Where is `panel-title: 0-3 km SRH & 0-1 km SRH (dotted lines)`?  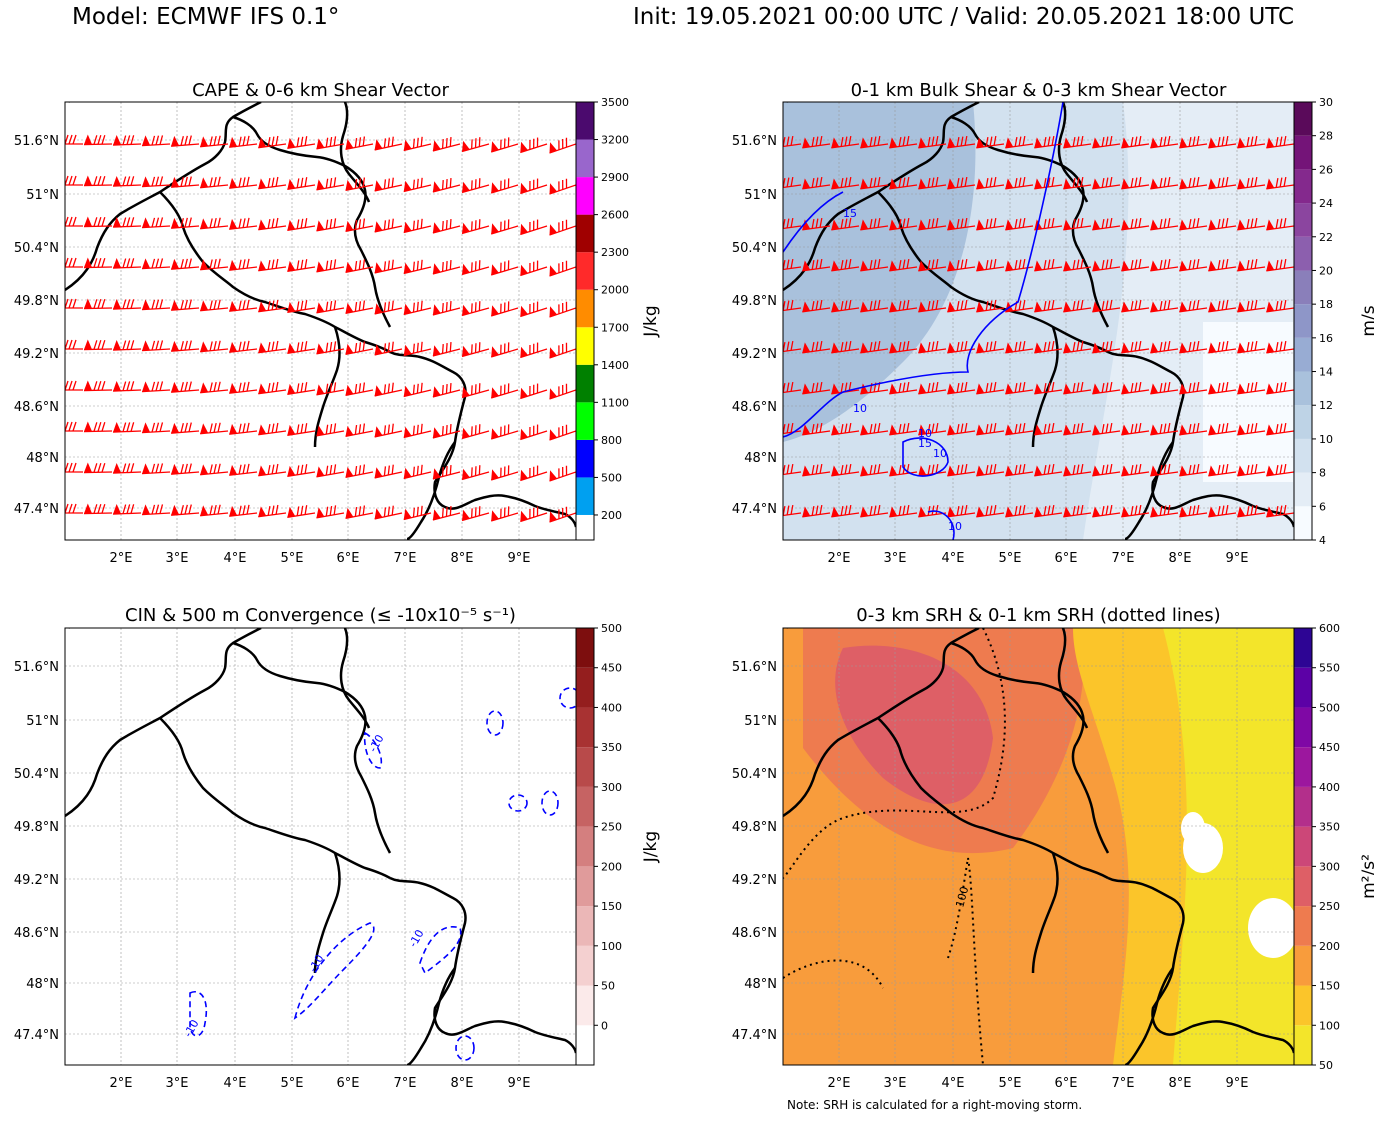
panel-title: 0-3 km SRH & 0-1 km SRH (dotted lines) is located at coordinates (1038, 615).